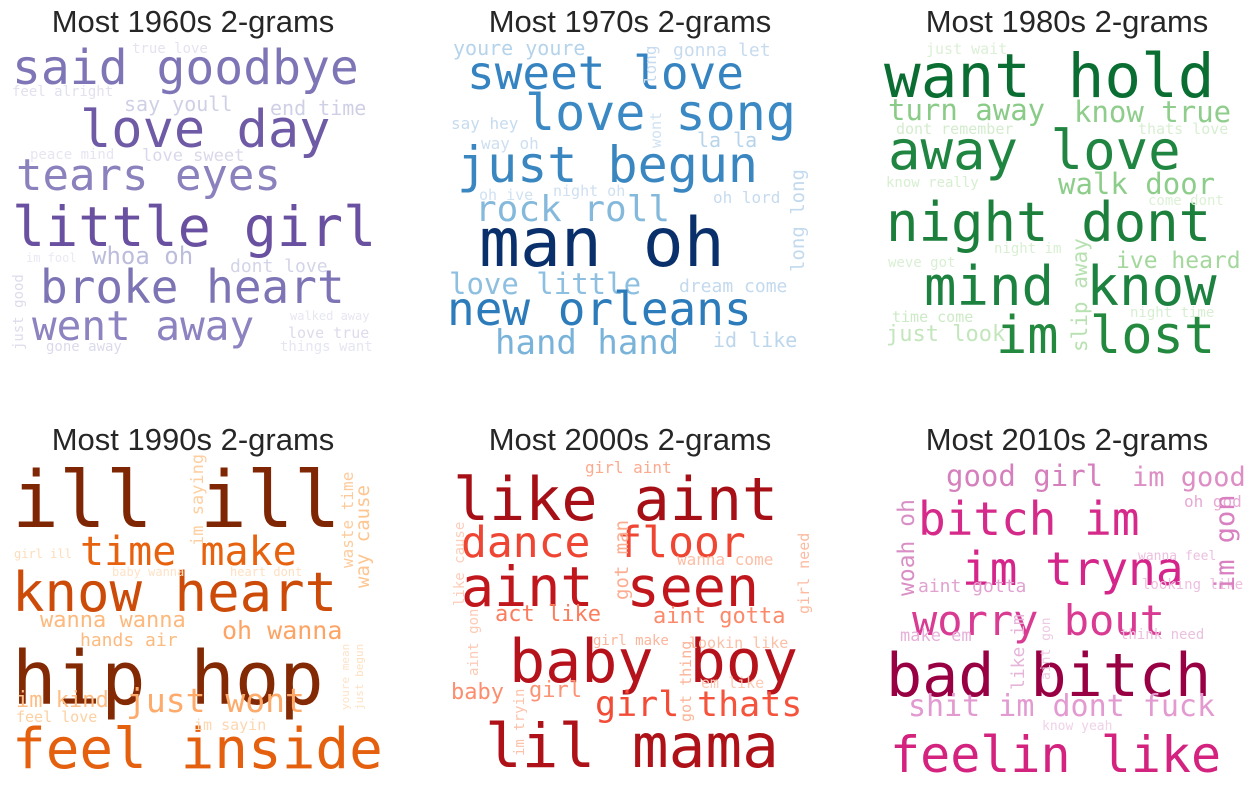 The width and height of the screenshot is (1260, 788). Describe the element at coordinates (628, 467) in the screenshot. I see `cloud-word: girl aint` at that location.